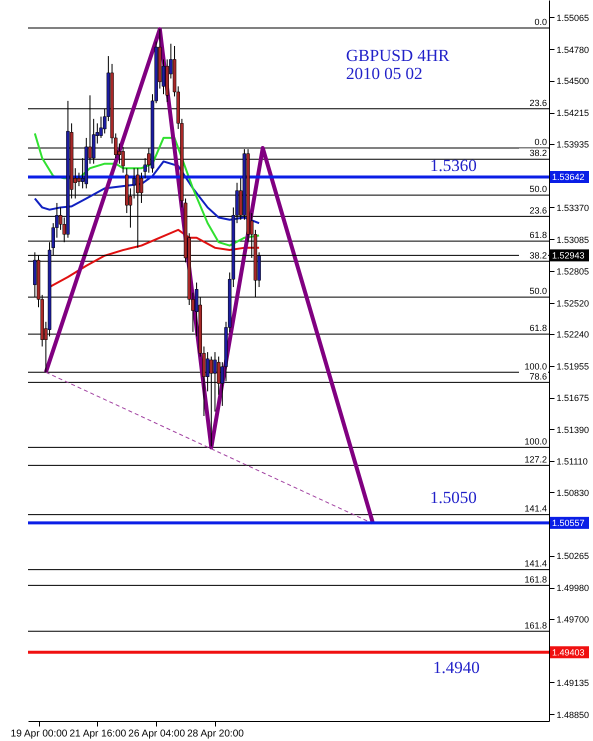  I want to click on ref-line-label: 1.52943, so click(568, 255).